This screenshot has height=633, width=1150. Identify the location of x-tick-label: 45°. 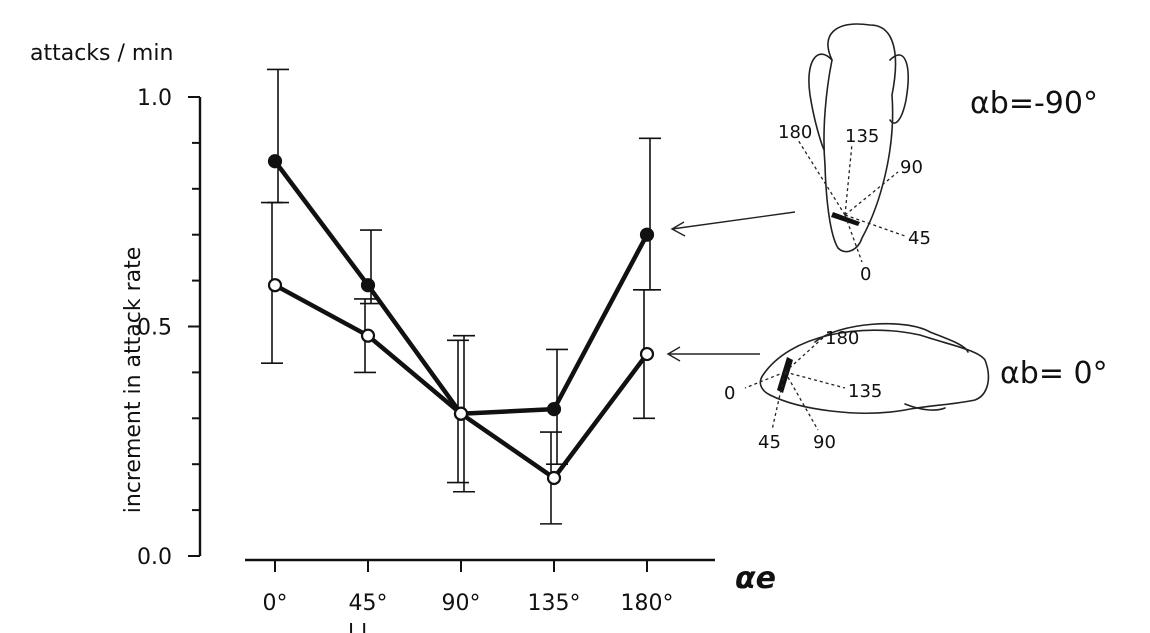
(368, 603).